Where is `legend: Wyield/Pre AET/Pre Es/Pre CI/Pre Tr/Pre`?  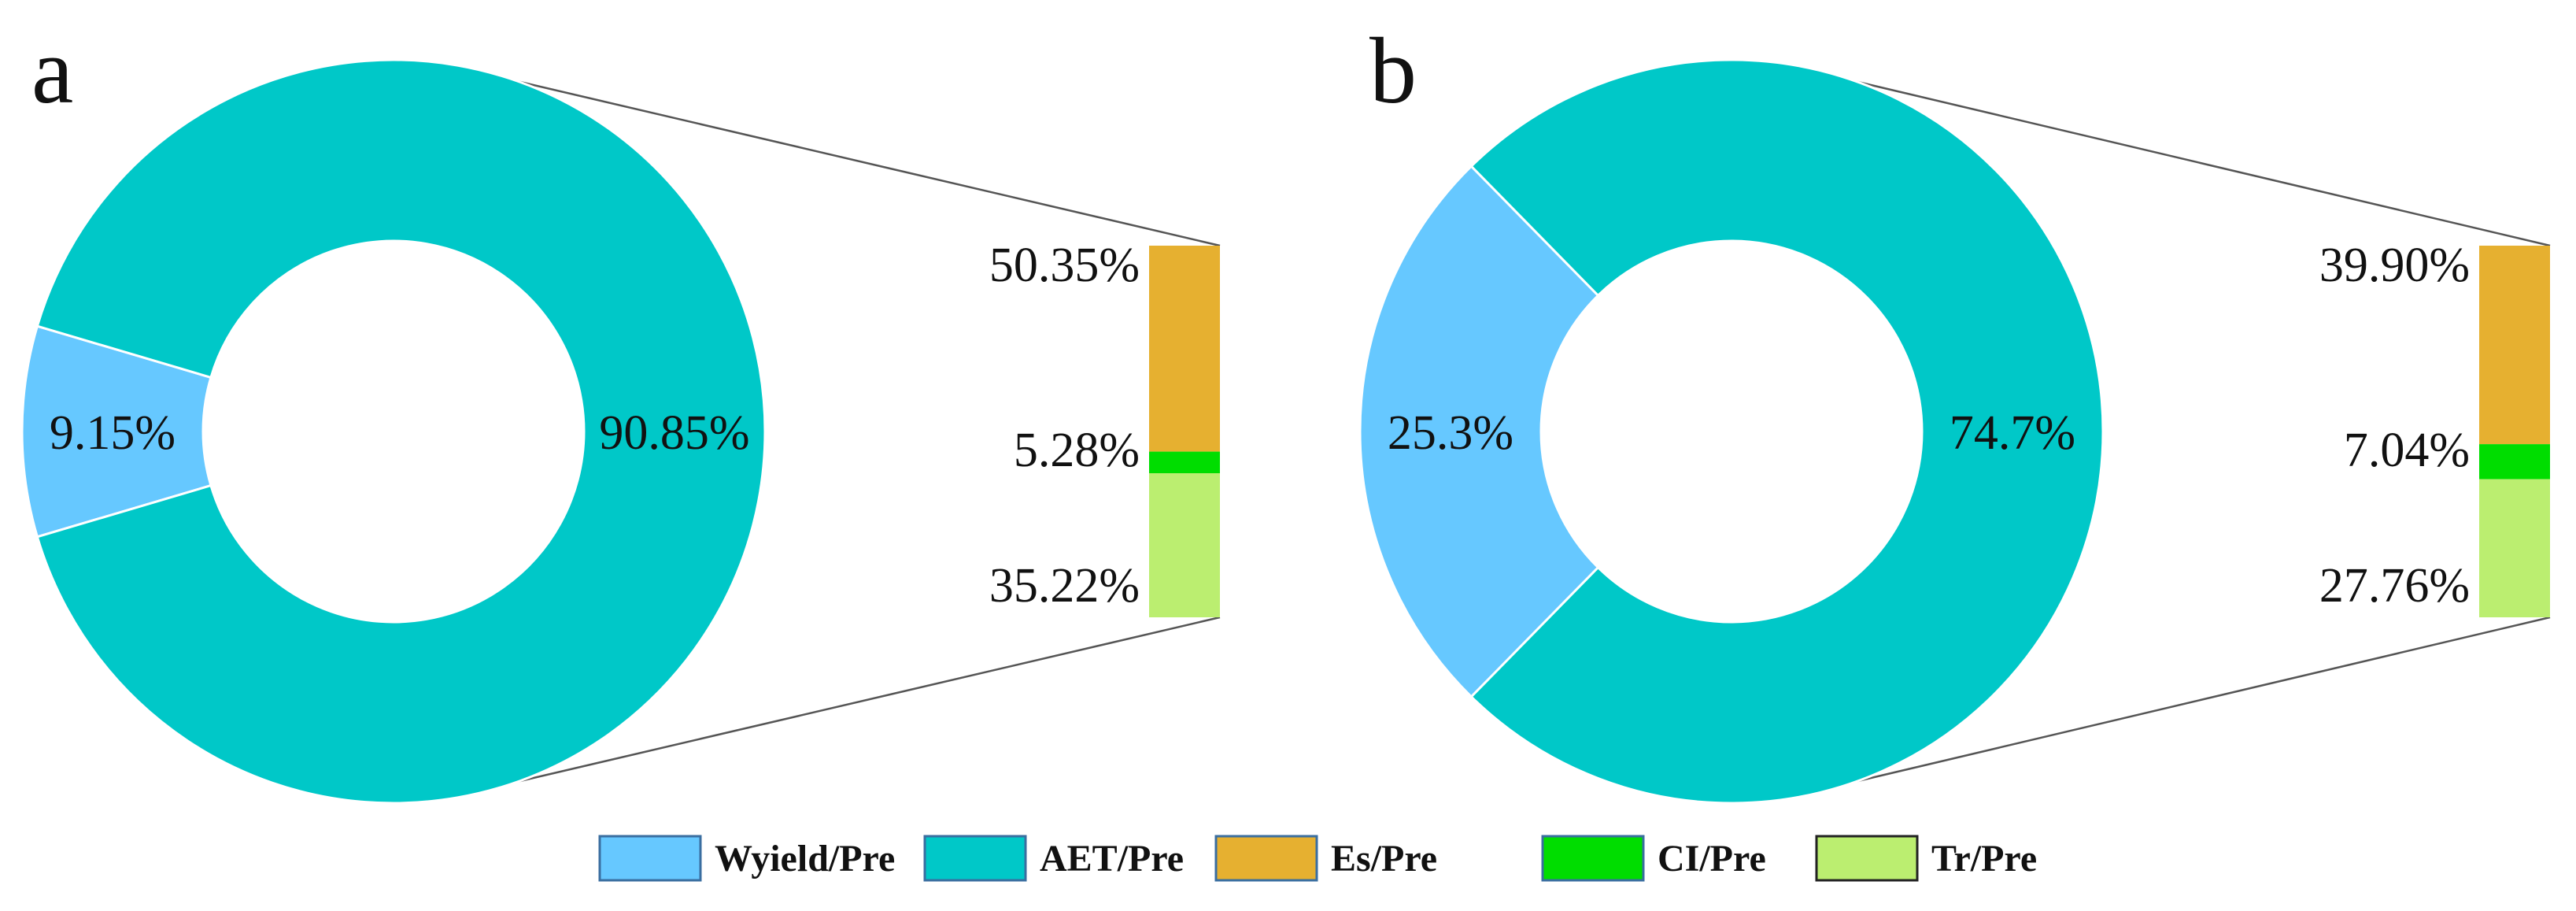
legend: Wyield/Pre AET/Pre Es/Pre CI/Pre Tr/Pre is located at coordinates (1317, 859).